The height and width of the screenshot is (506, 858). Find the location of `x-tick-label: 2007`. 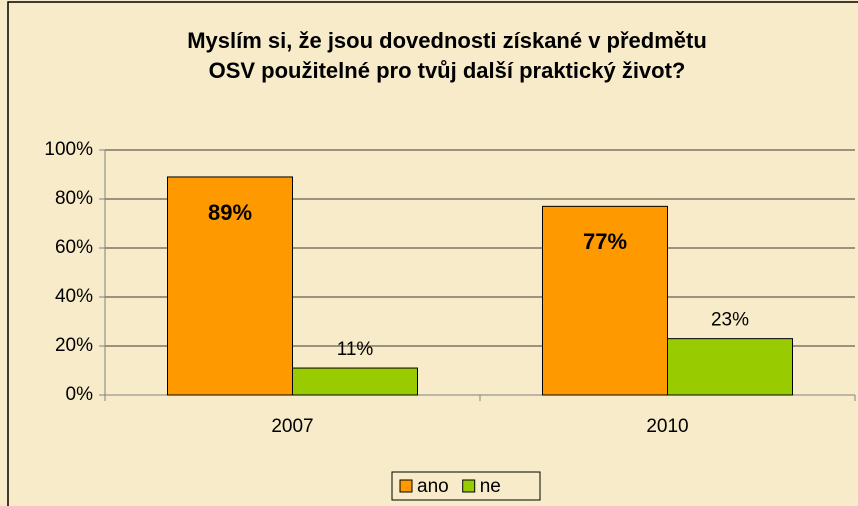

x-tick-label: 2007 is located at coordinates (292, 426).